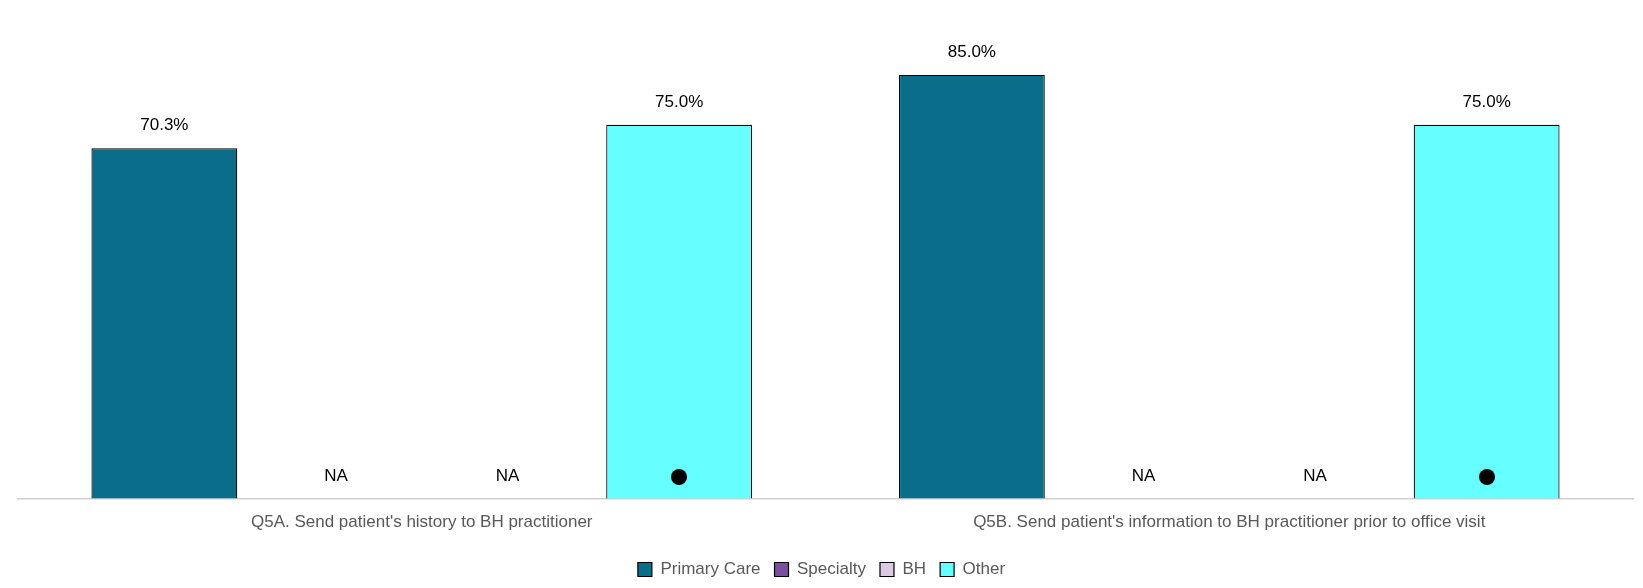 The width and height of the screenshot is (1643, 588). Describe the element at coordinates (164, 125) in the screenshot. I see `data-label: 70.3%` at that location.